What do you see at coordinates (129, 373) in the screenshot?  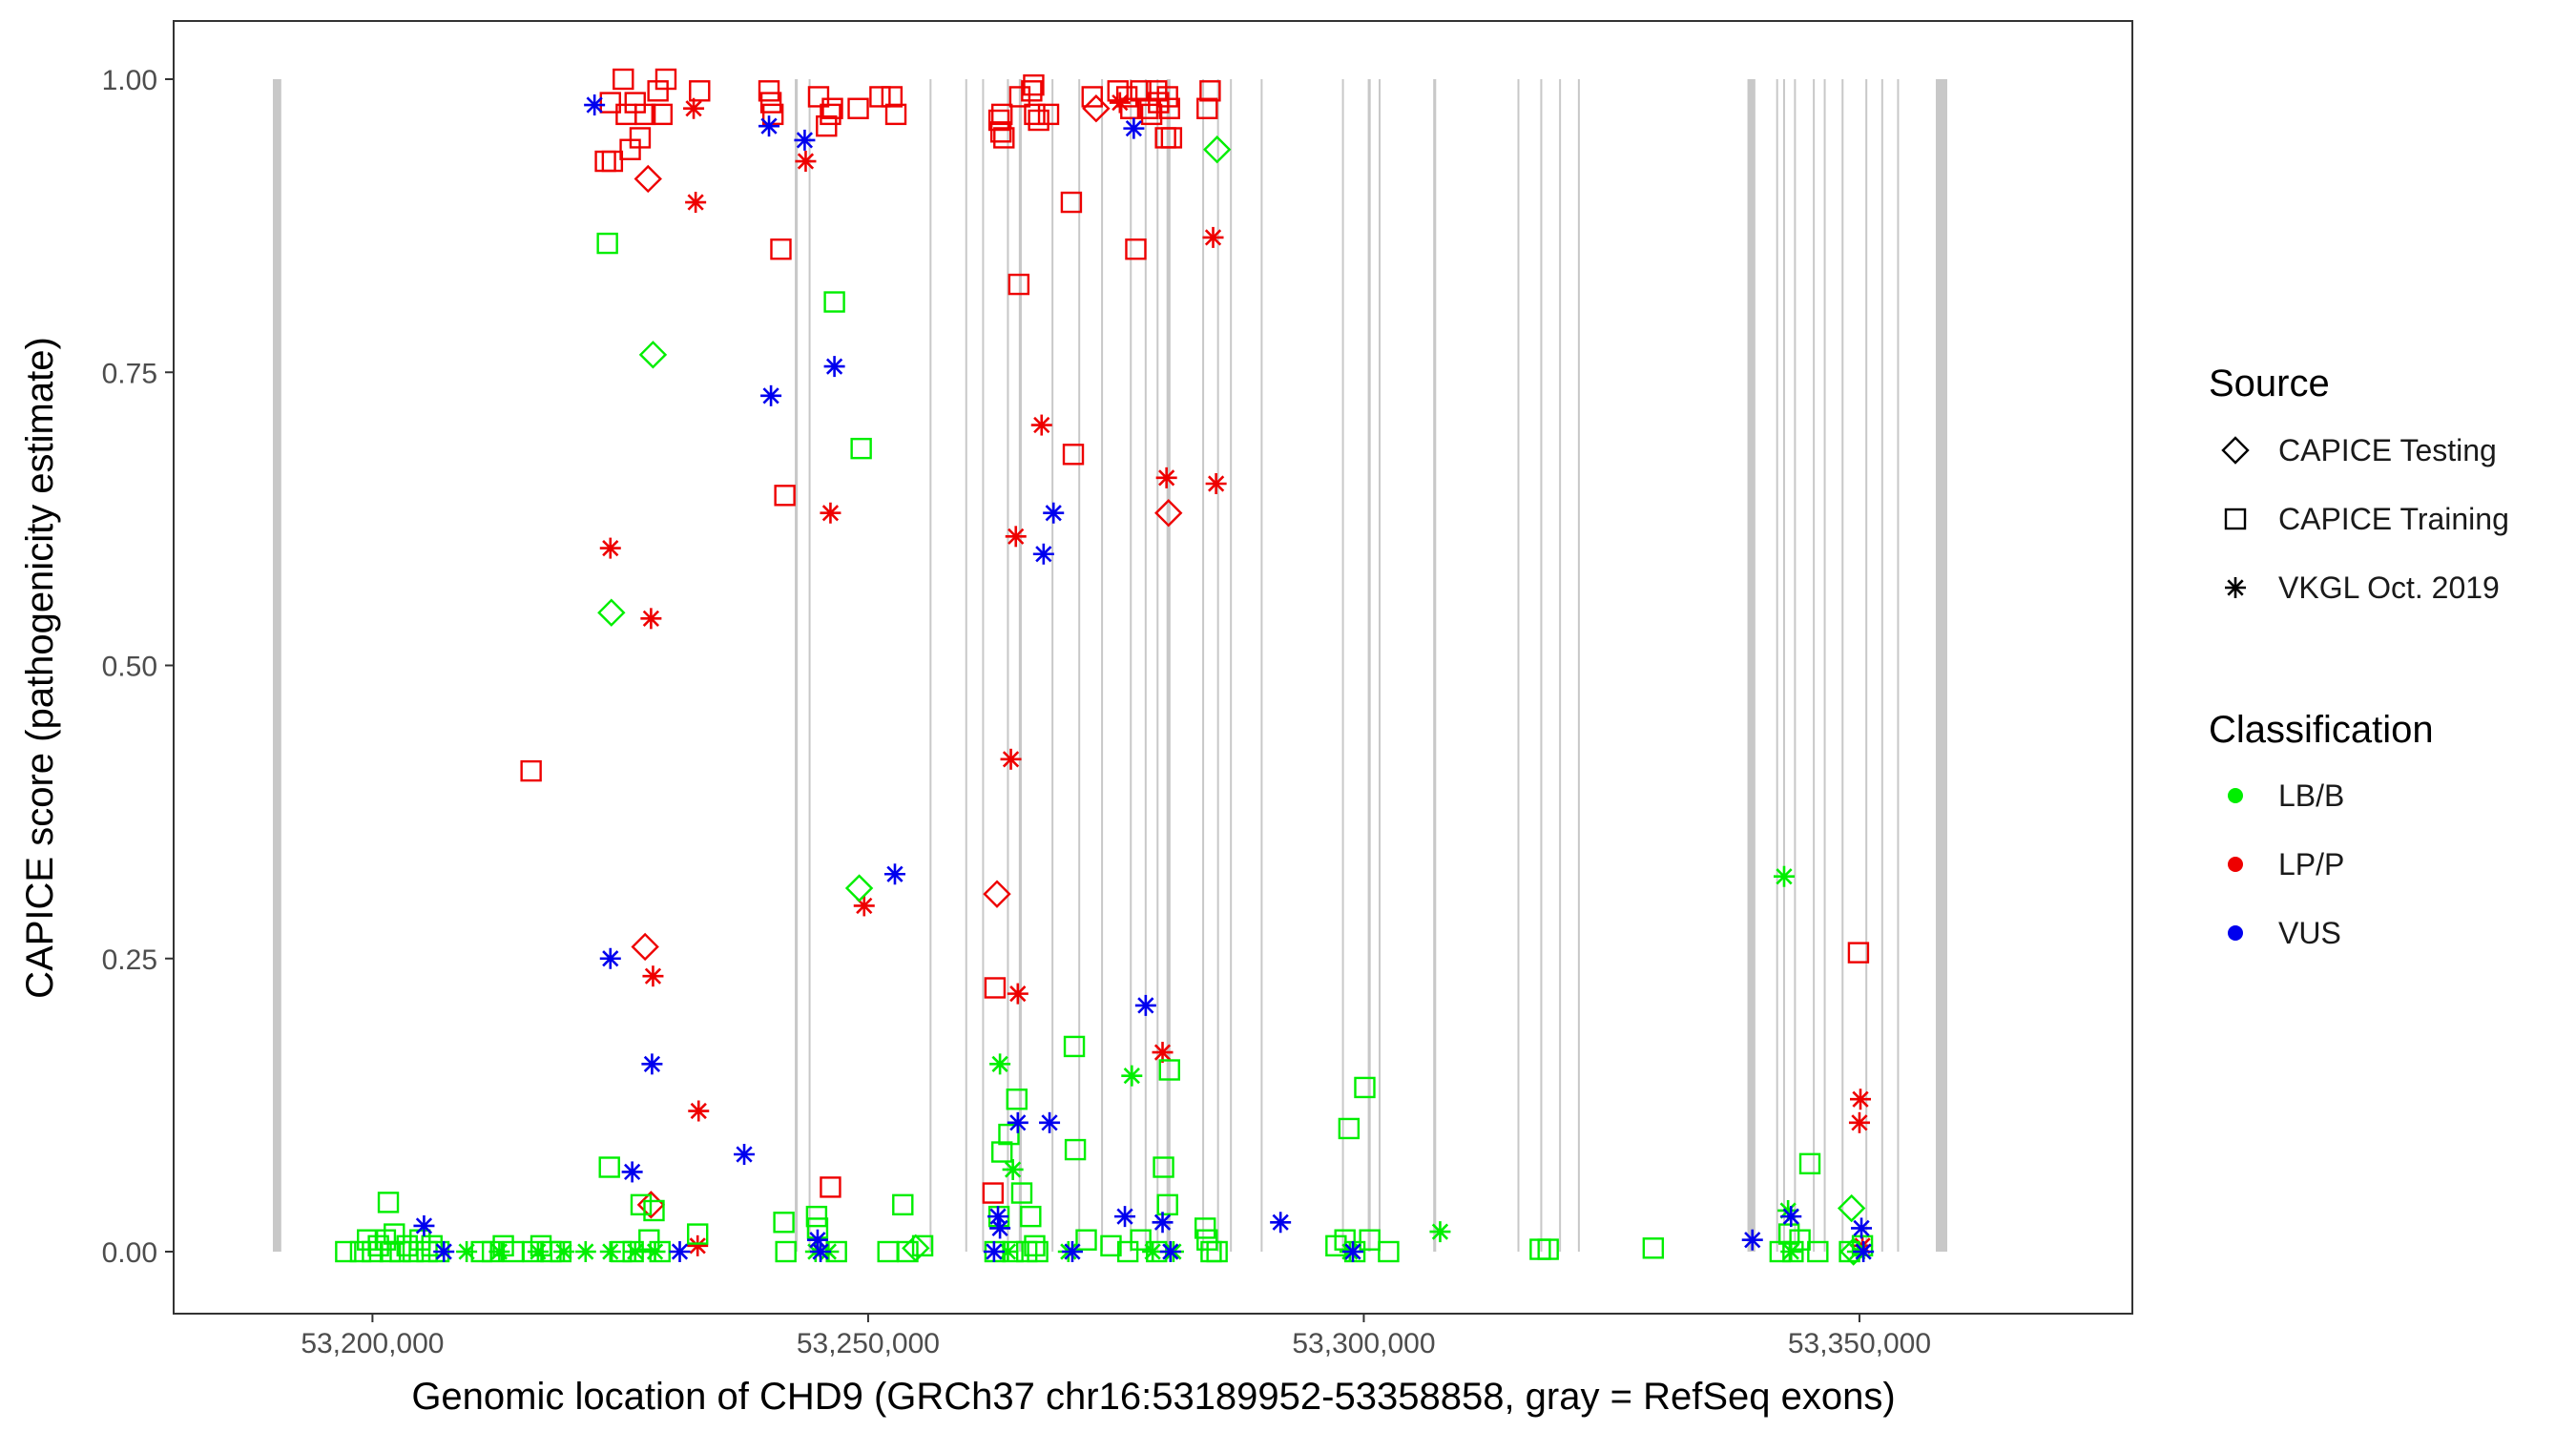 I see `y-tick-label: 0.75` at bounding box center [129, 373].